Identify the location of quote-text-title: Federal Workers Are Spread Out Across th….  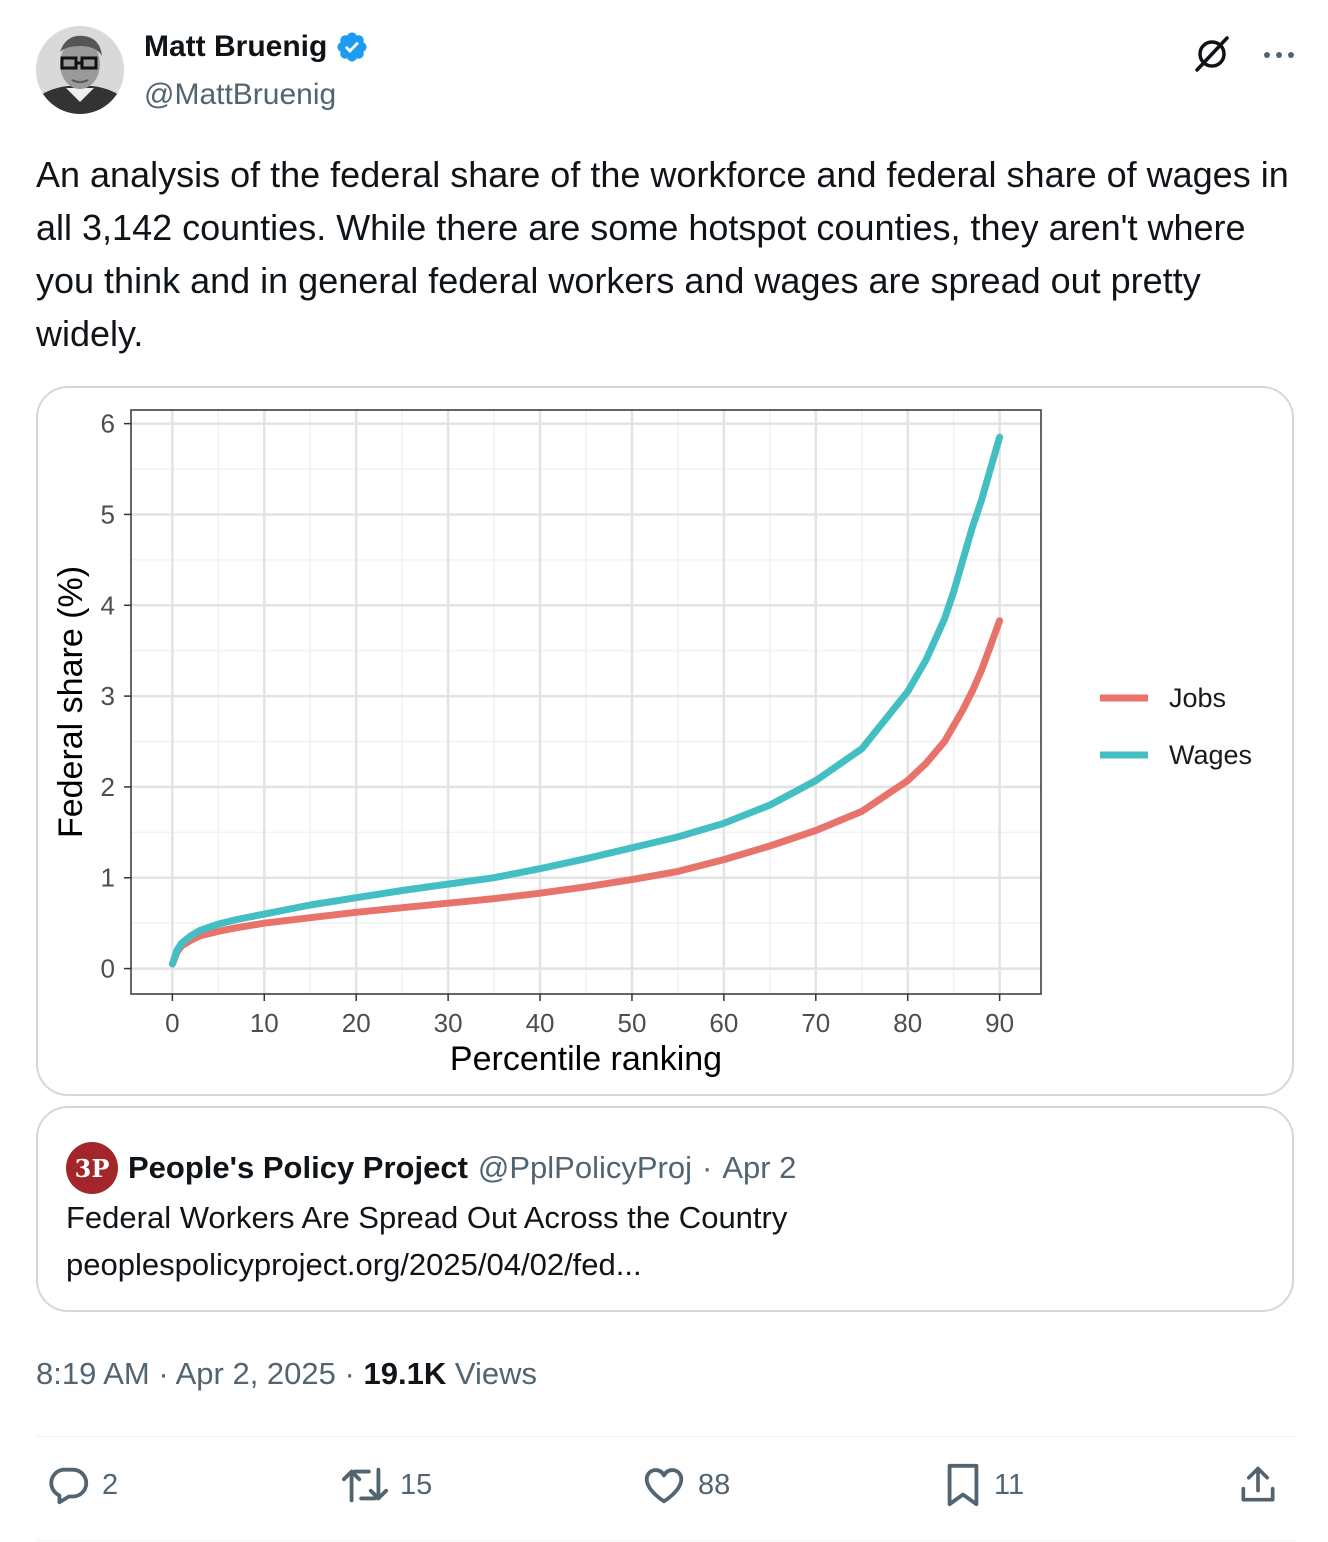
(427, 1217).